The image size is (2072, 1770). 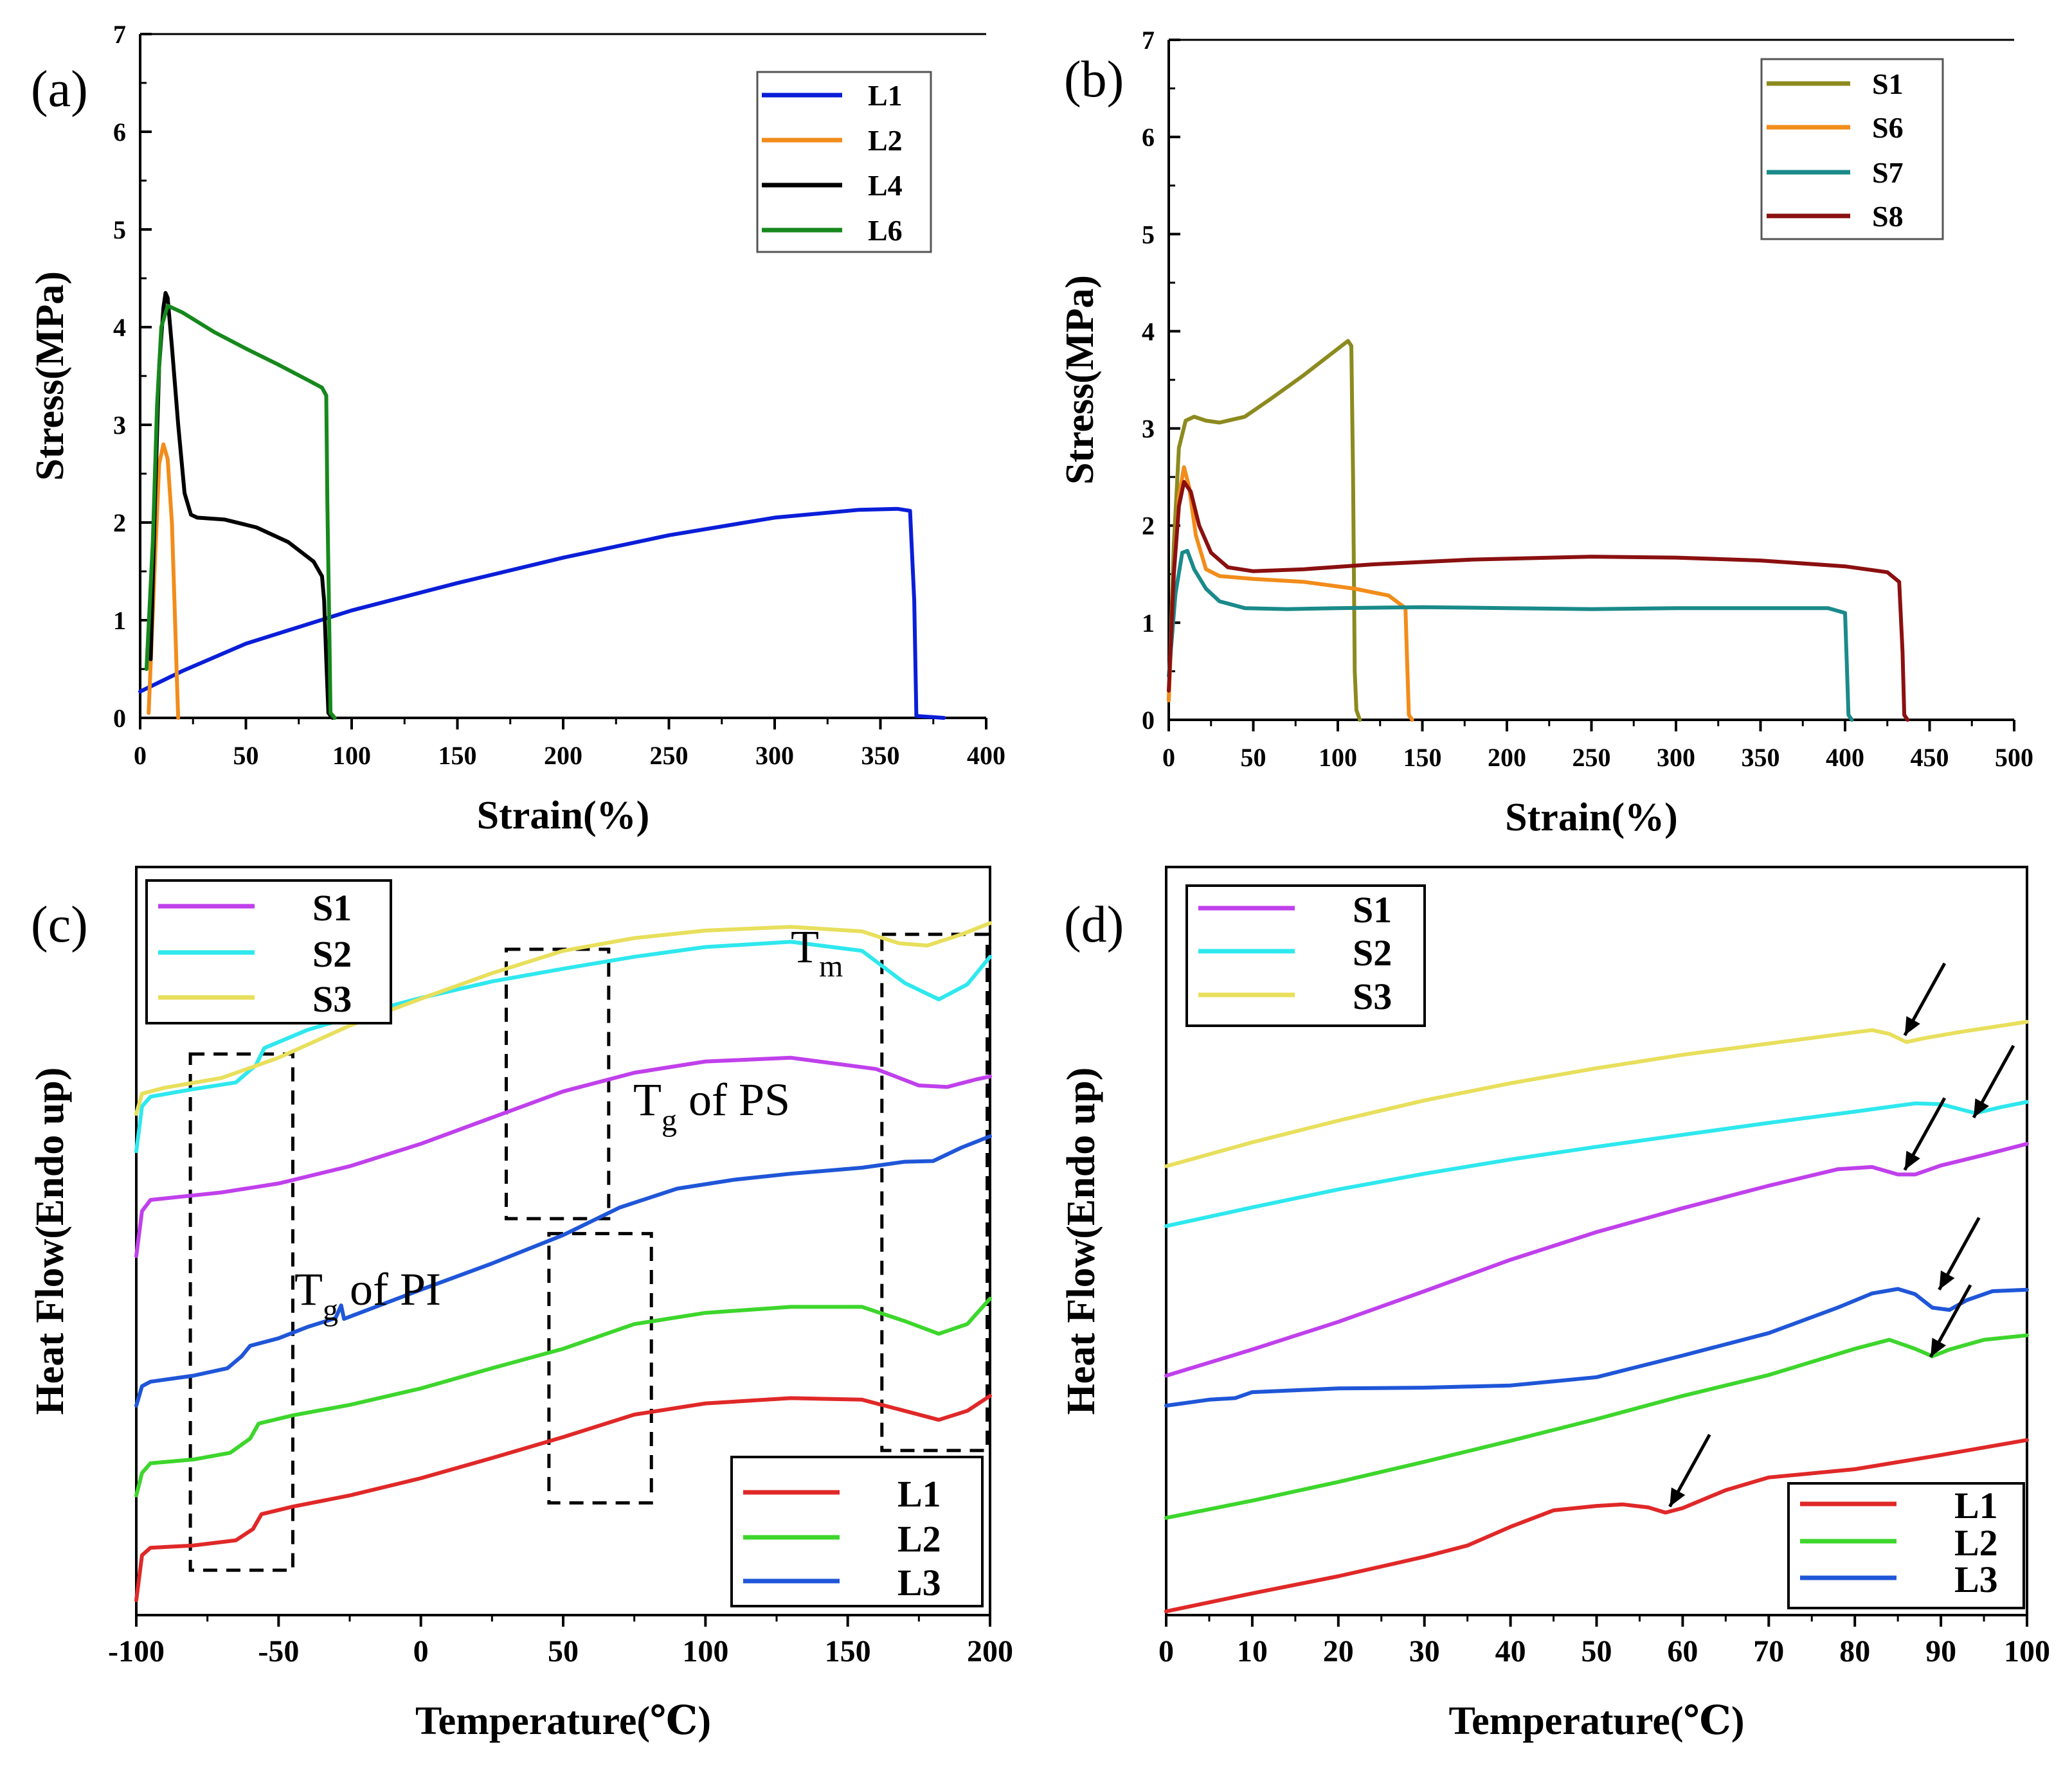 What do you see at coordinates (831, 966) in the screenshot?
I see `tm-sub: m` at bounding box center [831, 966].